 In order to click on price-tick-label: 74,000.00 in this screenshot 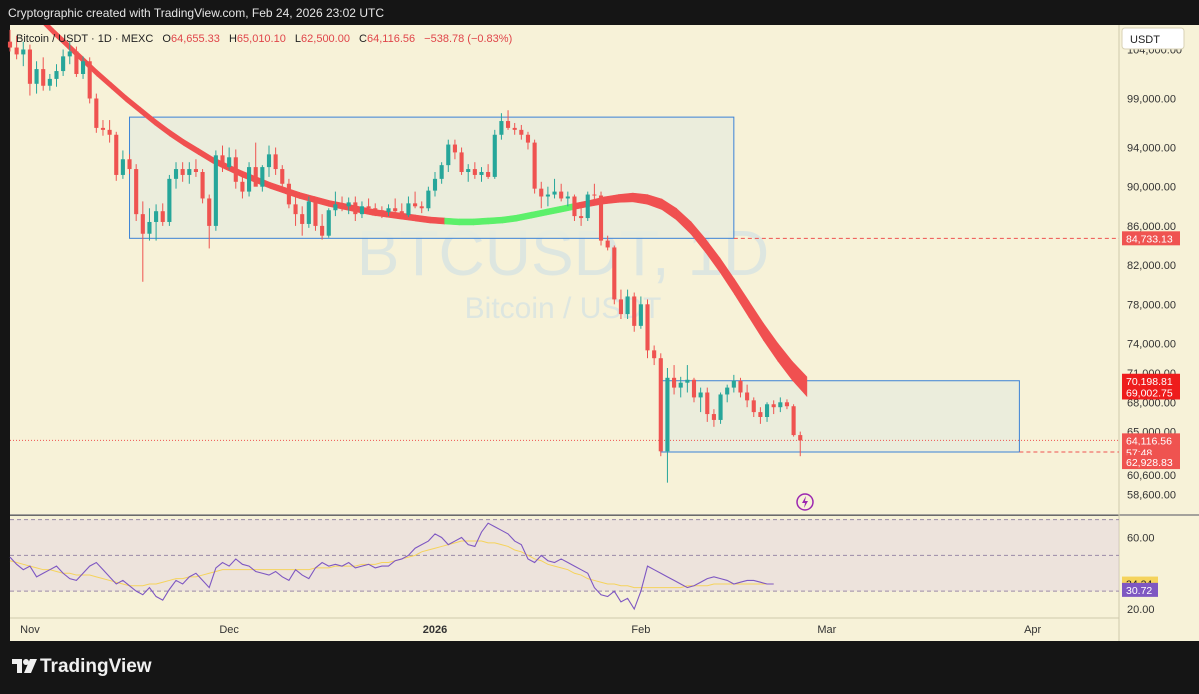, I will do `click(1151, 345)`.